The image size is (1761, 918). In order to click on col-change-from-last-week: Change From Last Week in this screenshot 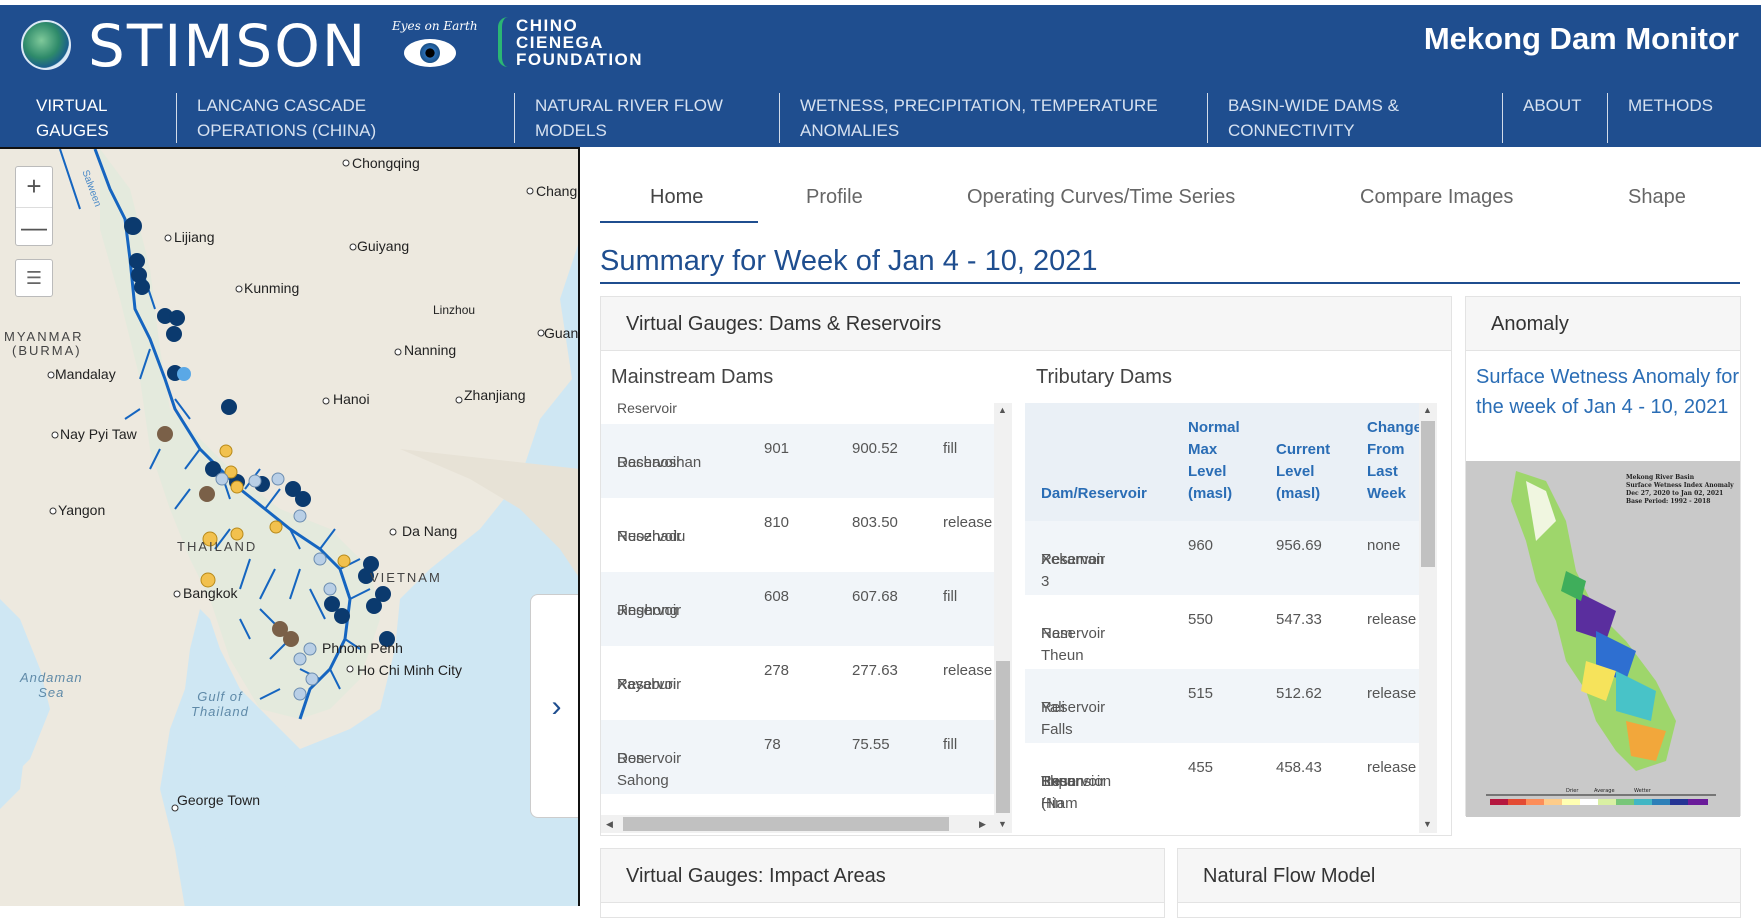, I will do `click(1393, 460)`.